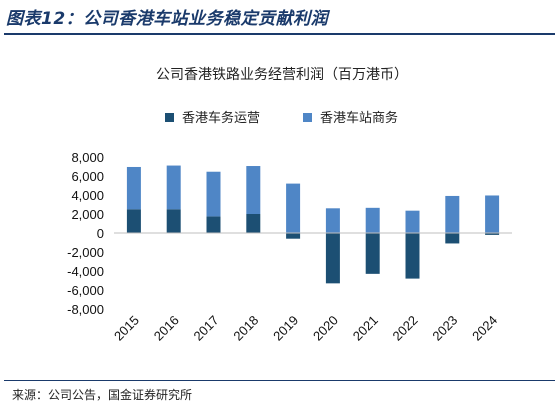 The image size is (559, 409). What do you see at coordinates (221, 118) in the screenshot?
I see `legend-label-1: 香港车务运营` at bounding box center [221, 118].